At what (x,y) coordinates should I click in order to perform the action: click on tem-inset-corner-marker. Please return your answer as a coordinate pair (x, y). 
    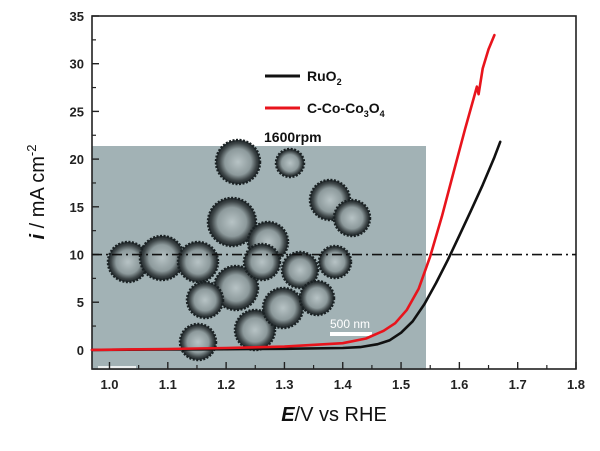
    Looking at the image, I should click on (117, 367).